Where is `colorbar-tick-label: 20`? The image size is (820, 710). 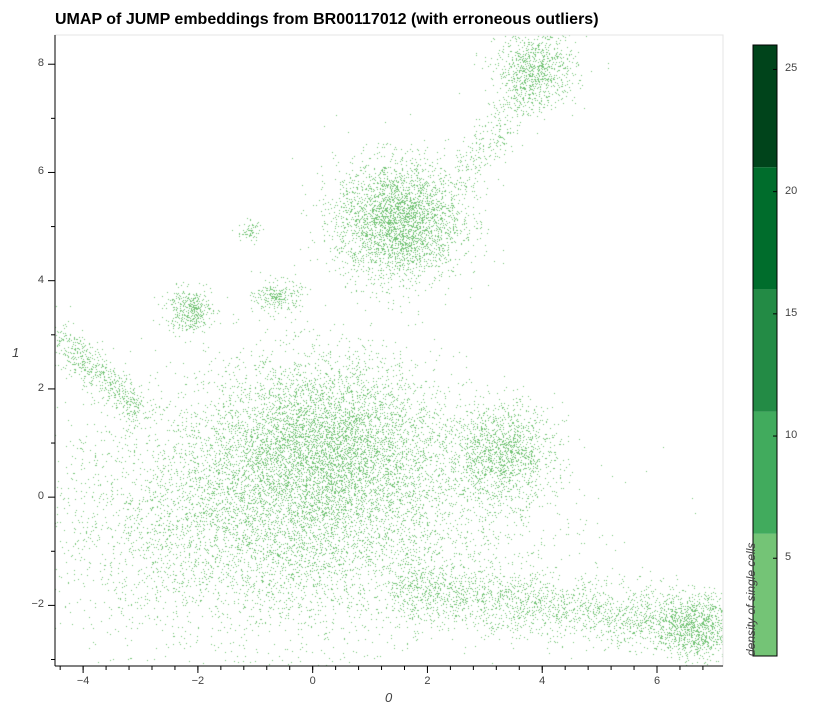
colorbar-tick-label: 20 is located at coordinates (791, 190).